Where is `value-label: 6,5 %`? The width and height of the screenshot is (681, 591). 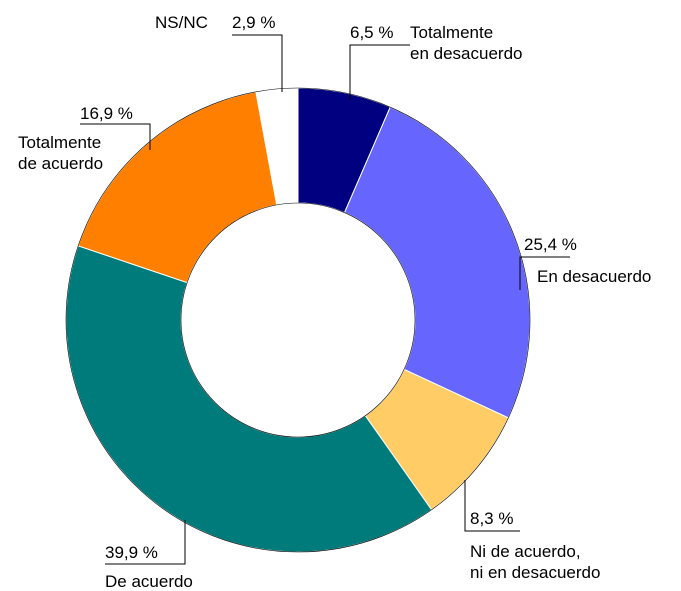 value-label: 6,5 % is located at coordinates (371, 32).